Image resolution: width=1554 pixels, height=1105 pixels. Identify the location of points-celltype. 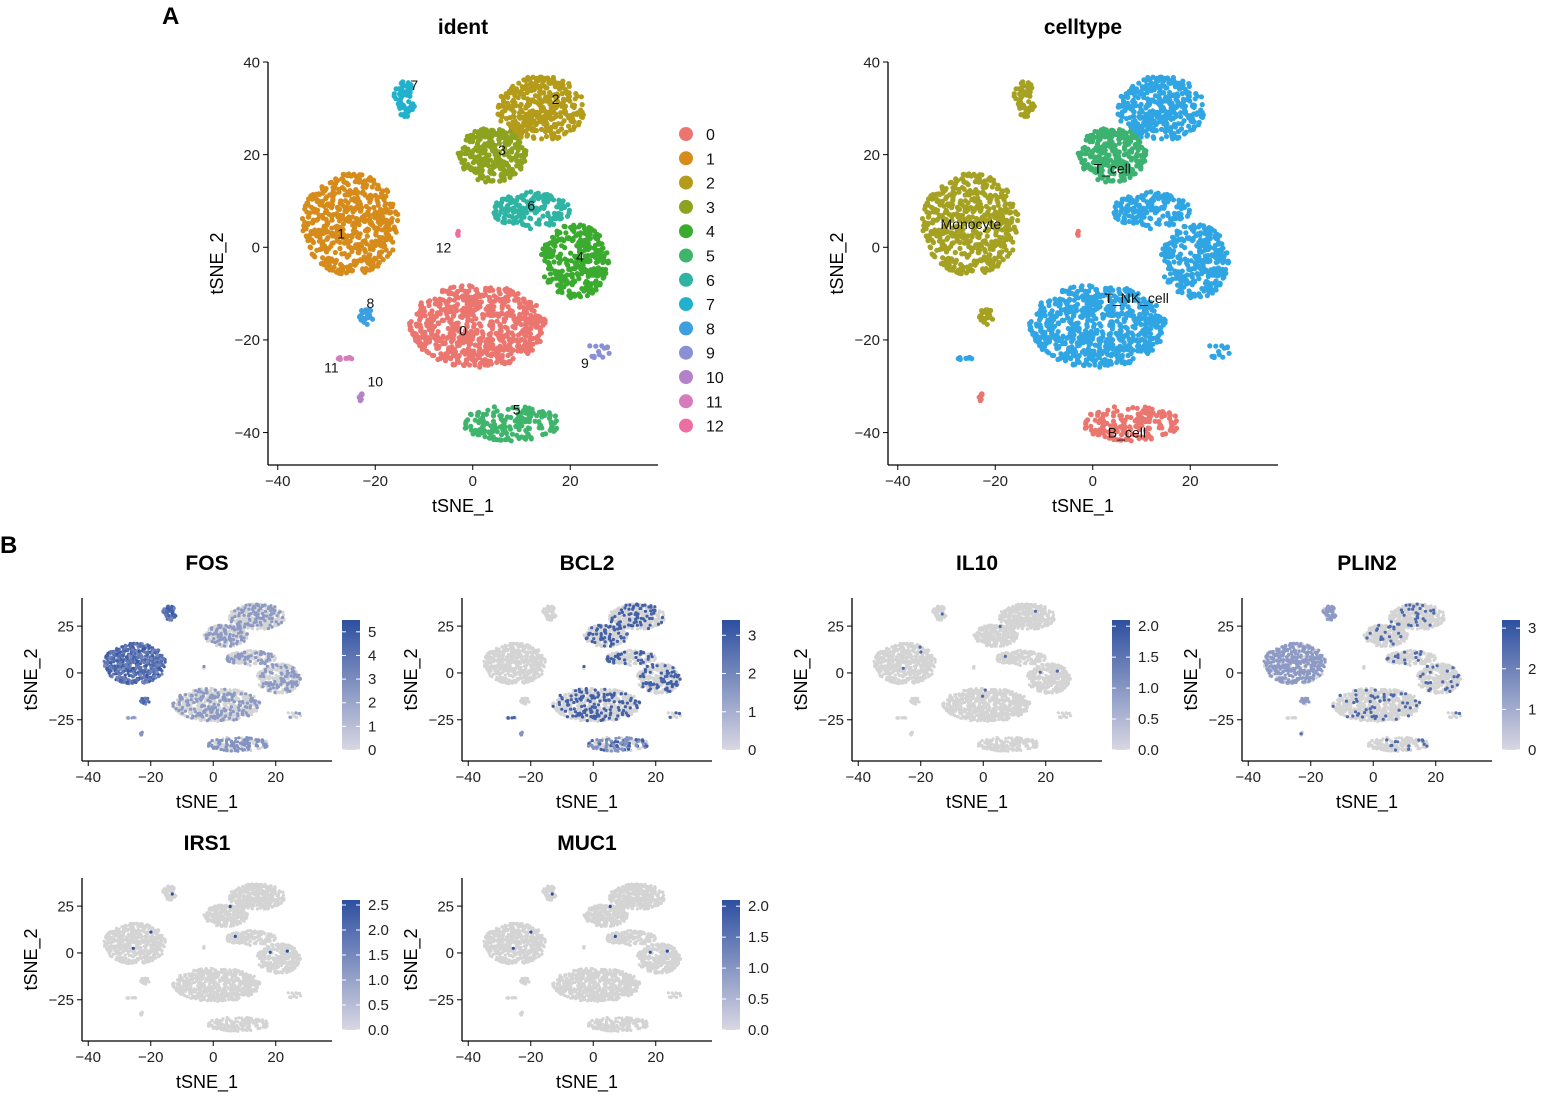
(1076, 259).